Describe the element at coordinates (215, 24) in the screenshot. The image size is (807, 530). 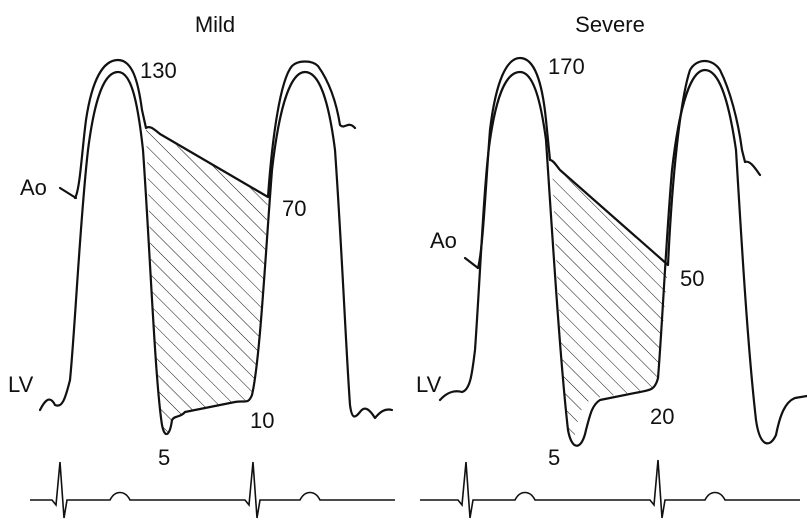
I see `panel-title: Mild` at that location.